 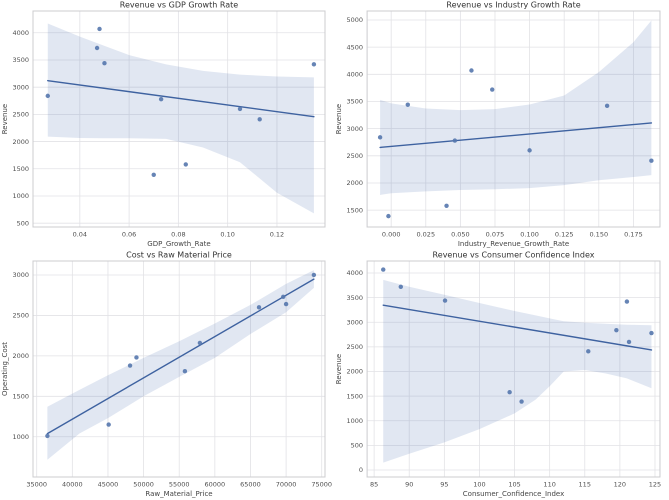 I want to click on x-axis-label: Industry_Revenue_Growth_Rate, so click(x=513, y=243).